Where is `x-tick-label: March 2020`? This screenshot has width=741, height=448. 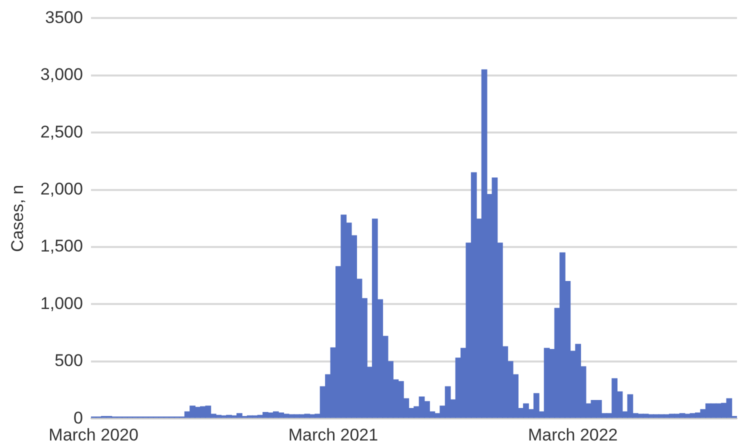 x-tick-label: March 2020 is located at coordinates (93, 434).